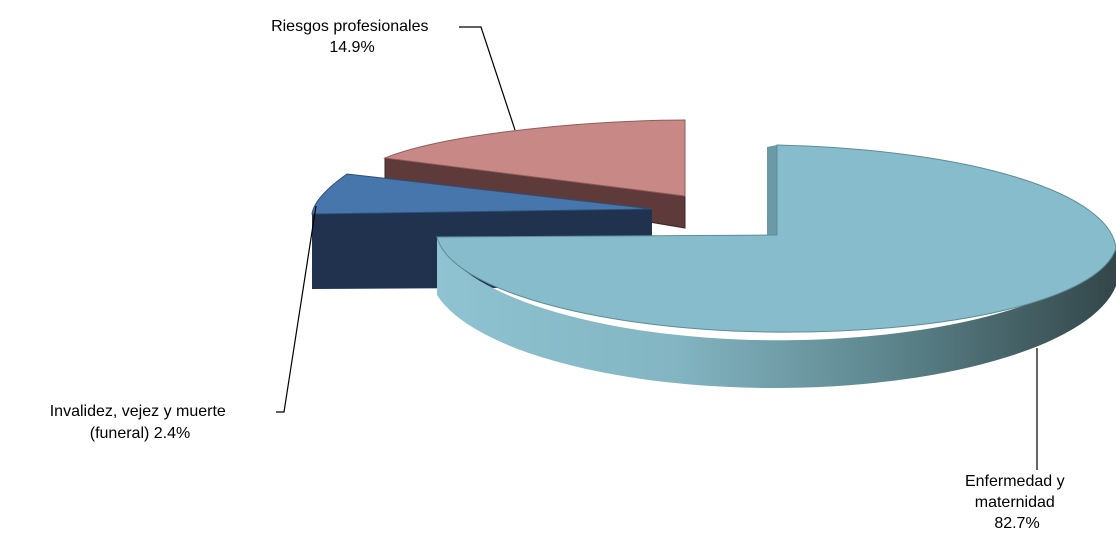 The height and width of the screenshot is (535, 1116). What do you see at coordinates (140, 422) in the screenshot?
I see `label-invalidez: Invalidez, vejez y muerte (funeral) 2.4%` at bounding box center [140, 422].